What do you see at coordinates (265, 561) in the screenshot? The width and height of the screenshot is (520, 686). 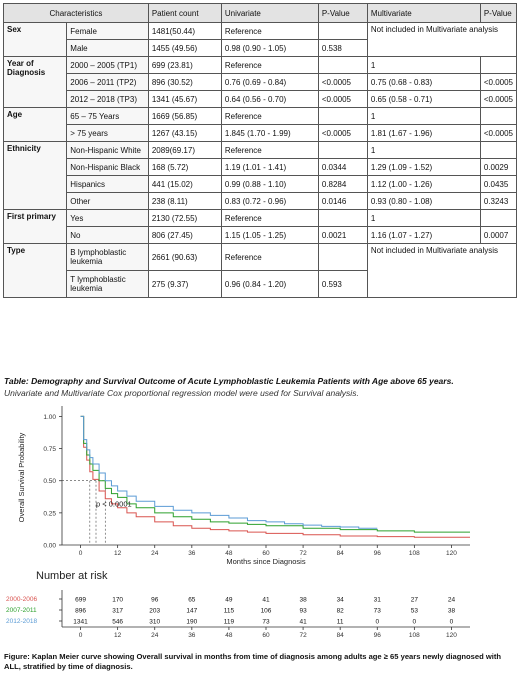 I see `x-axis-label: Months since Diagnosis` at bounding box center [265, 561].